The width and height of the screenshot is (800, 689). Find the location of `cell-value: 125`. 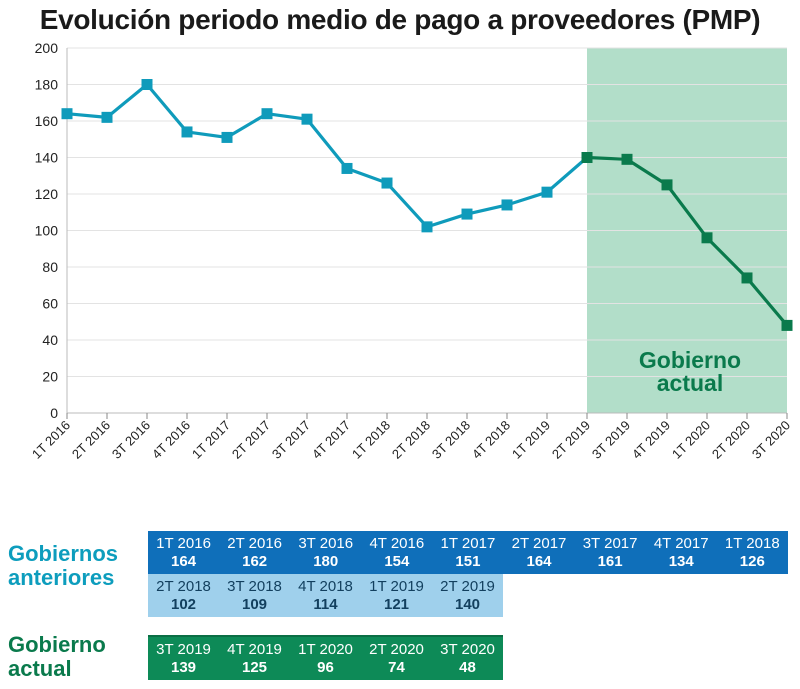

cell-value: 125 is located at coordinates (254, 667).